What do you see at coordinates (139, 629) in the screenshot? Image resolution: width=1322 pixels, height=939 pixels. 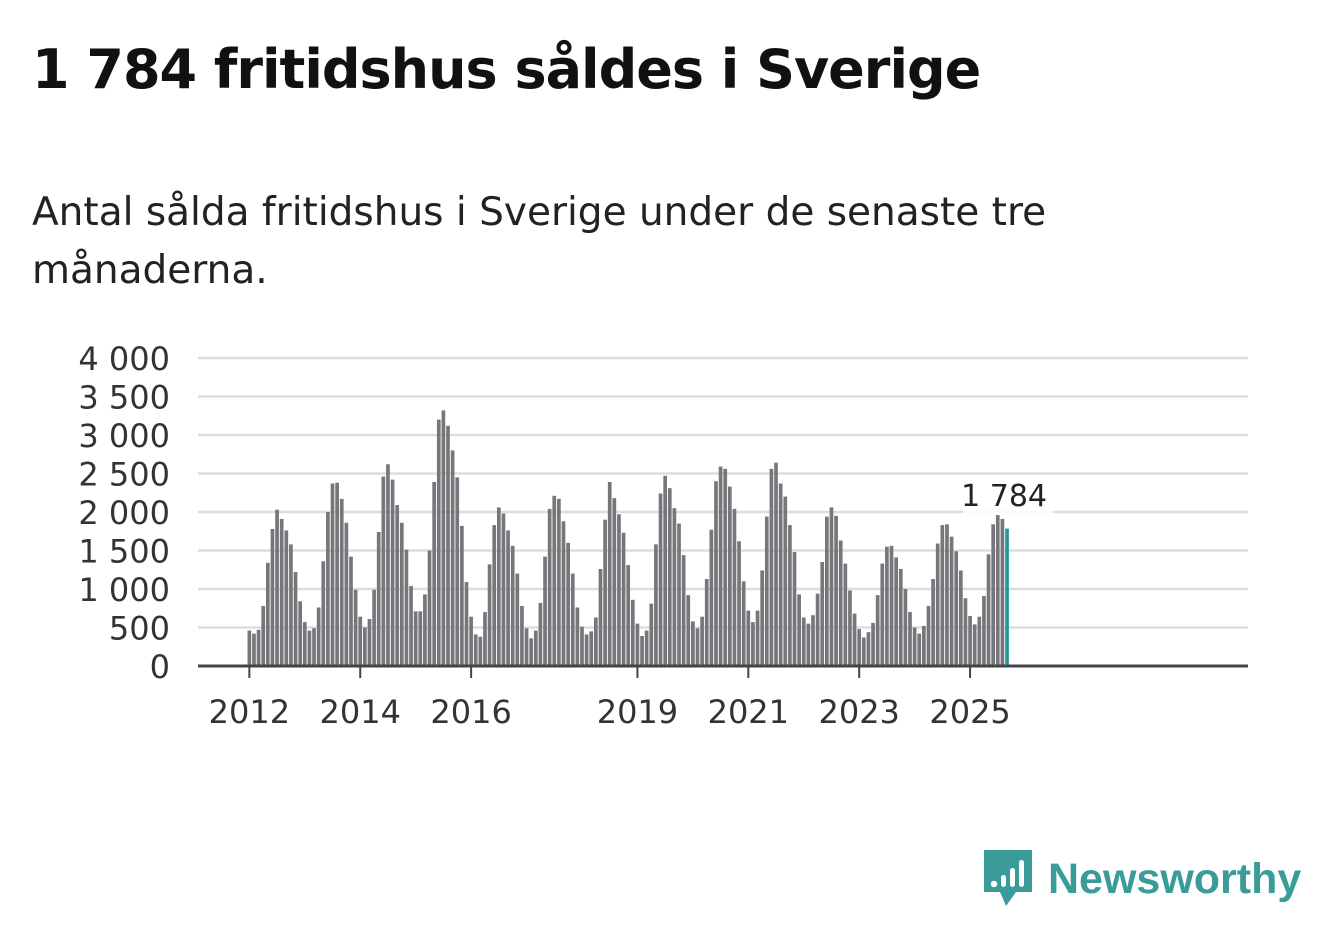 I see `y-tick-label: 500` at bounding box center [139, 629].